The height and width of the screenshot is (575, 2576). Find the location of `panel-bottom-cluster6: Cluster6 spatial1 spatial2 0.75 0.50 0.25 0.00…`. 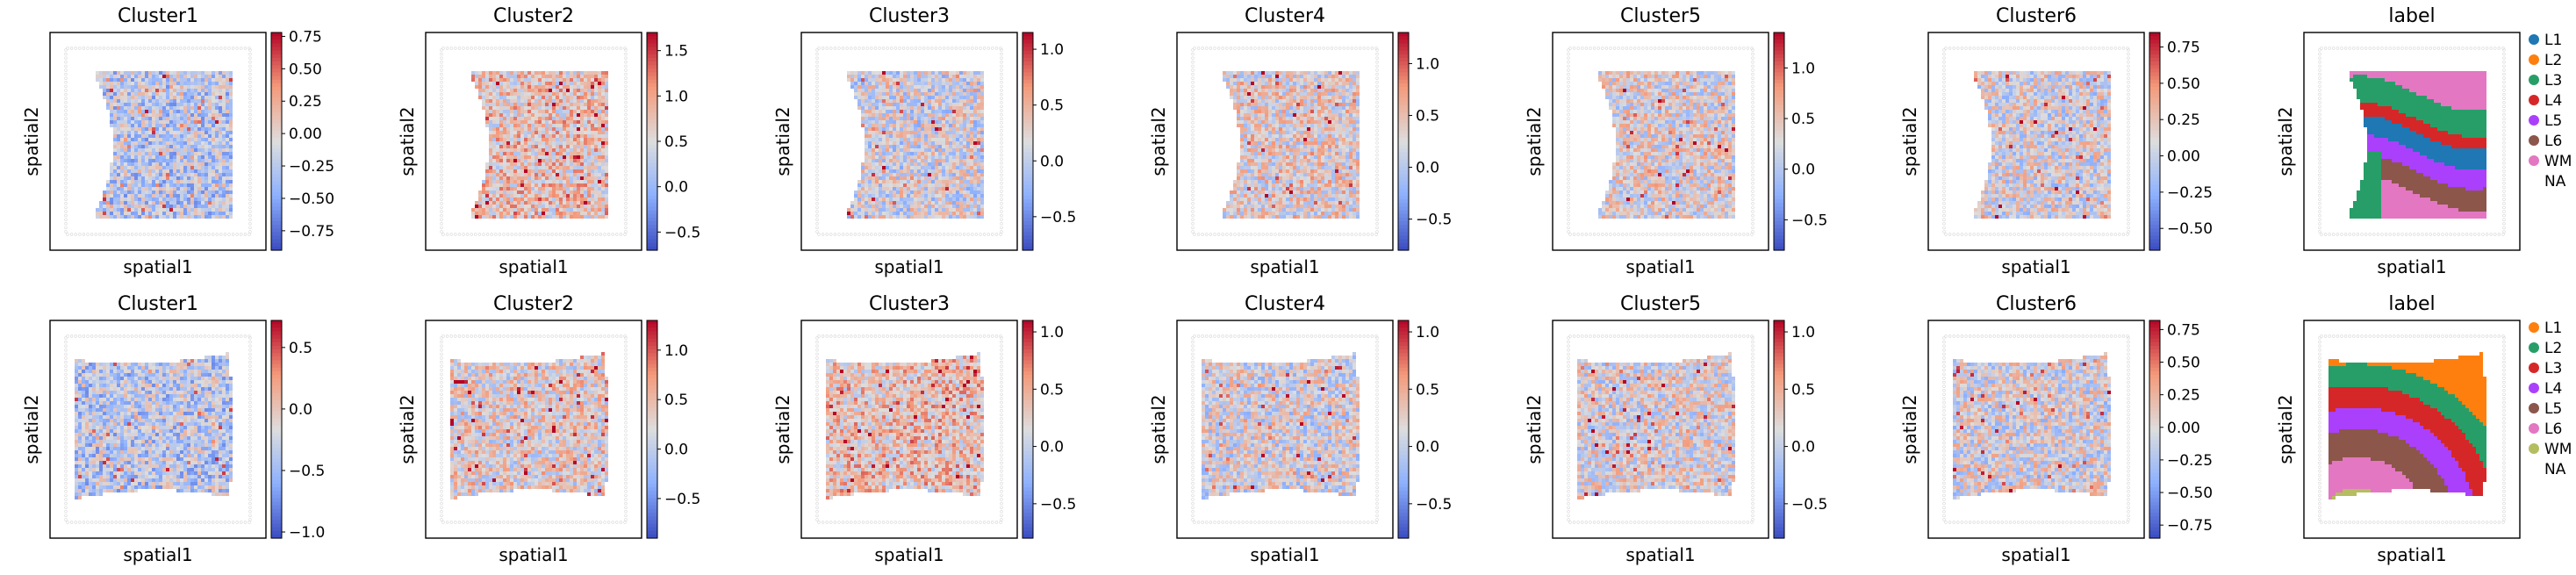

panel-bottom-cluster6: Cluster6 spatial1 spatial2 0.75 0.50 0.25 0.00… is located at coordinates (2056, 429).